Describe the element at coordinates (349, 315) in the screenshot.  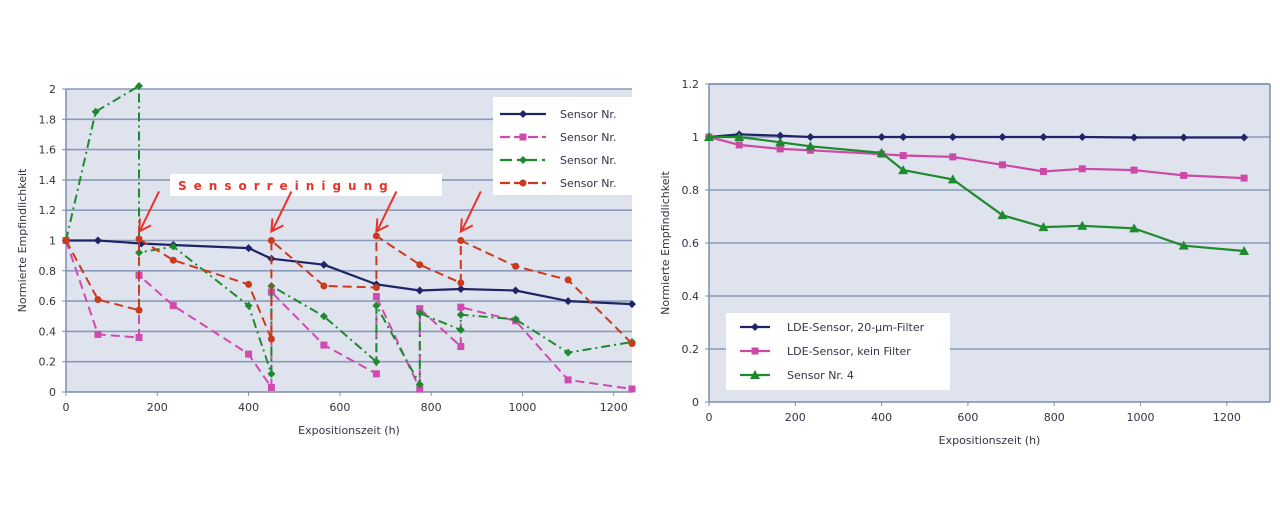
I see `series-2-line` at that location.